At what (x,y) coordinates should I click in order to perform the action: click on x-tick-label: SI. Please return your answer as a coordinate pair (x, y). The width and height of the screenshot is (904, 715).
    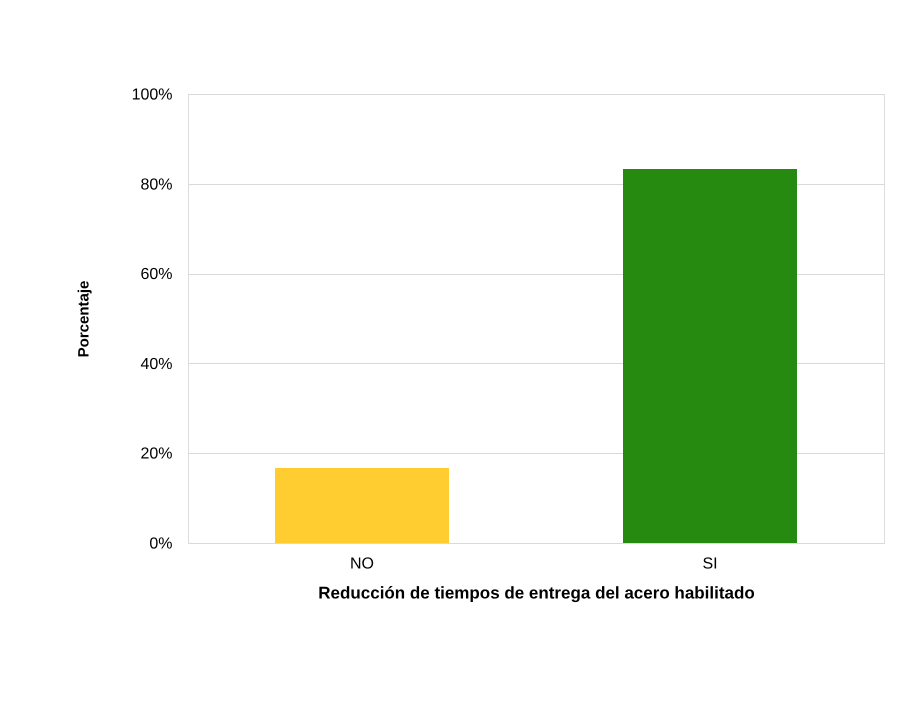
    Looking at the image, I should click on (710, 564).